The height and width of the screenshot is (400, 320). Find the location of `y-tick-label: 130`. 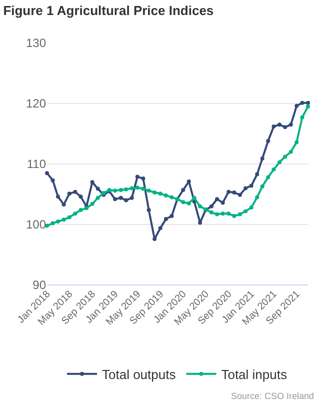

y-tick-label: 130 is located at coordinates (36, 43).